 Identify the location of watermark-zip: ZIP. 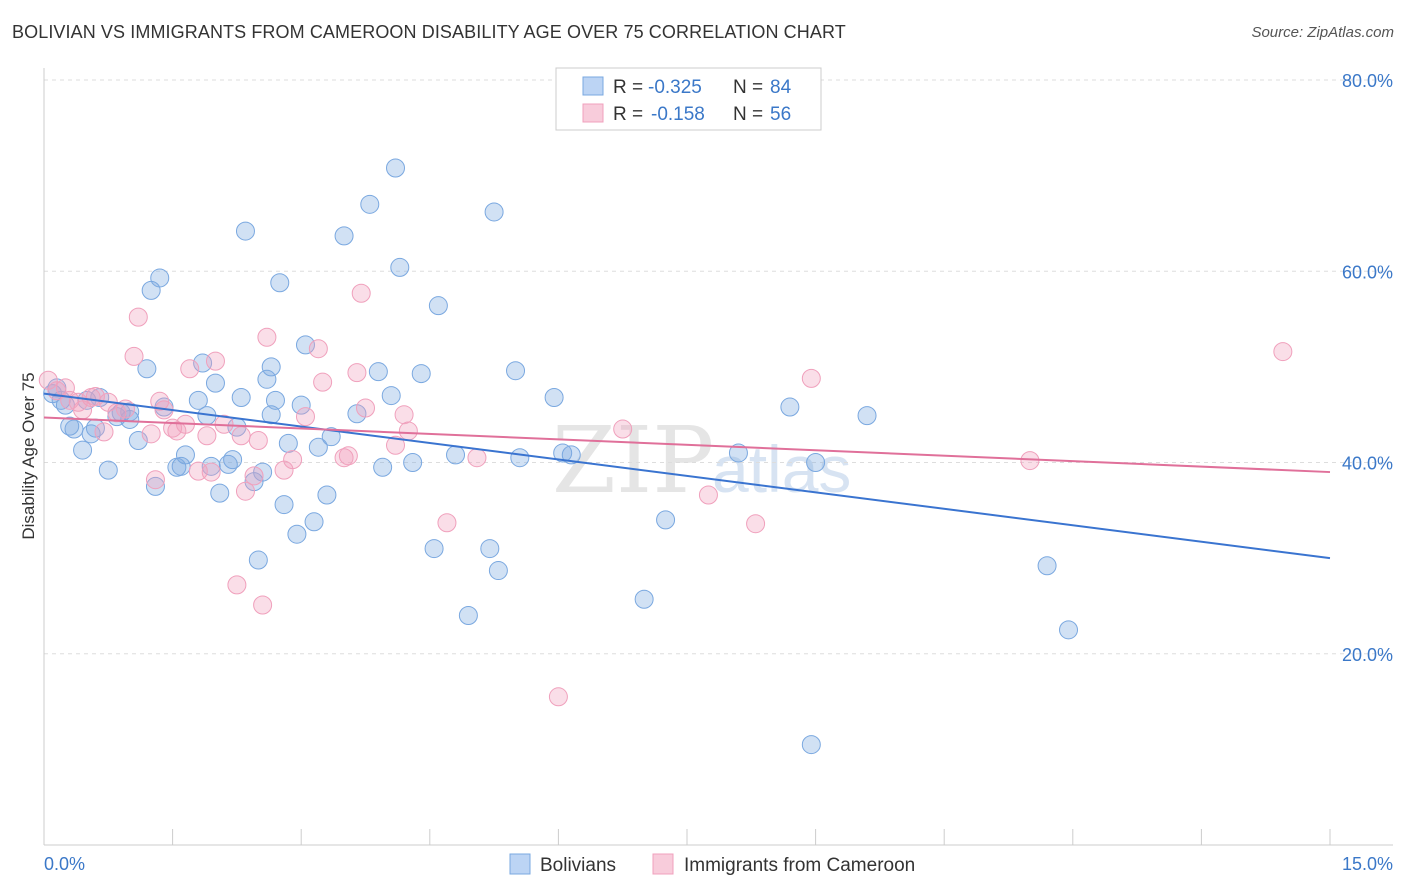
(633, 460).